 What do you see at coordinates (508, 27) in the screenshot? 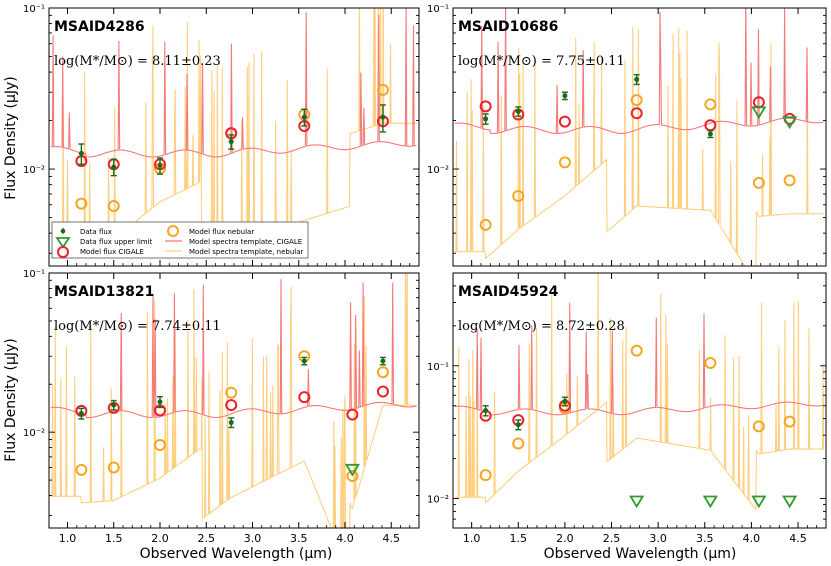
I see `panel-title: MSAID10686` at bounding box center [508, 27].